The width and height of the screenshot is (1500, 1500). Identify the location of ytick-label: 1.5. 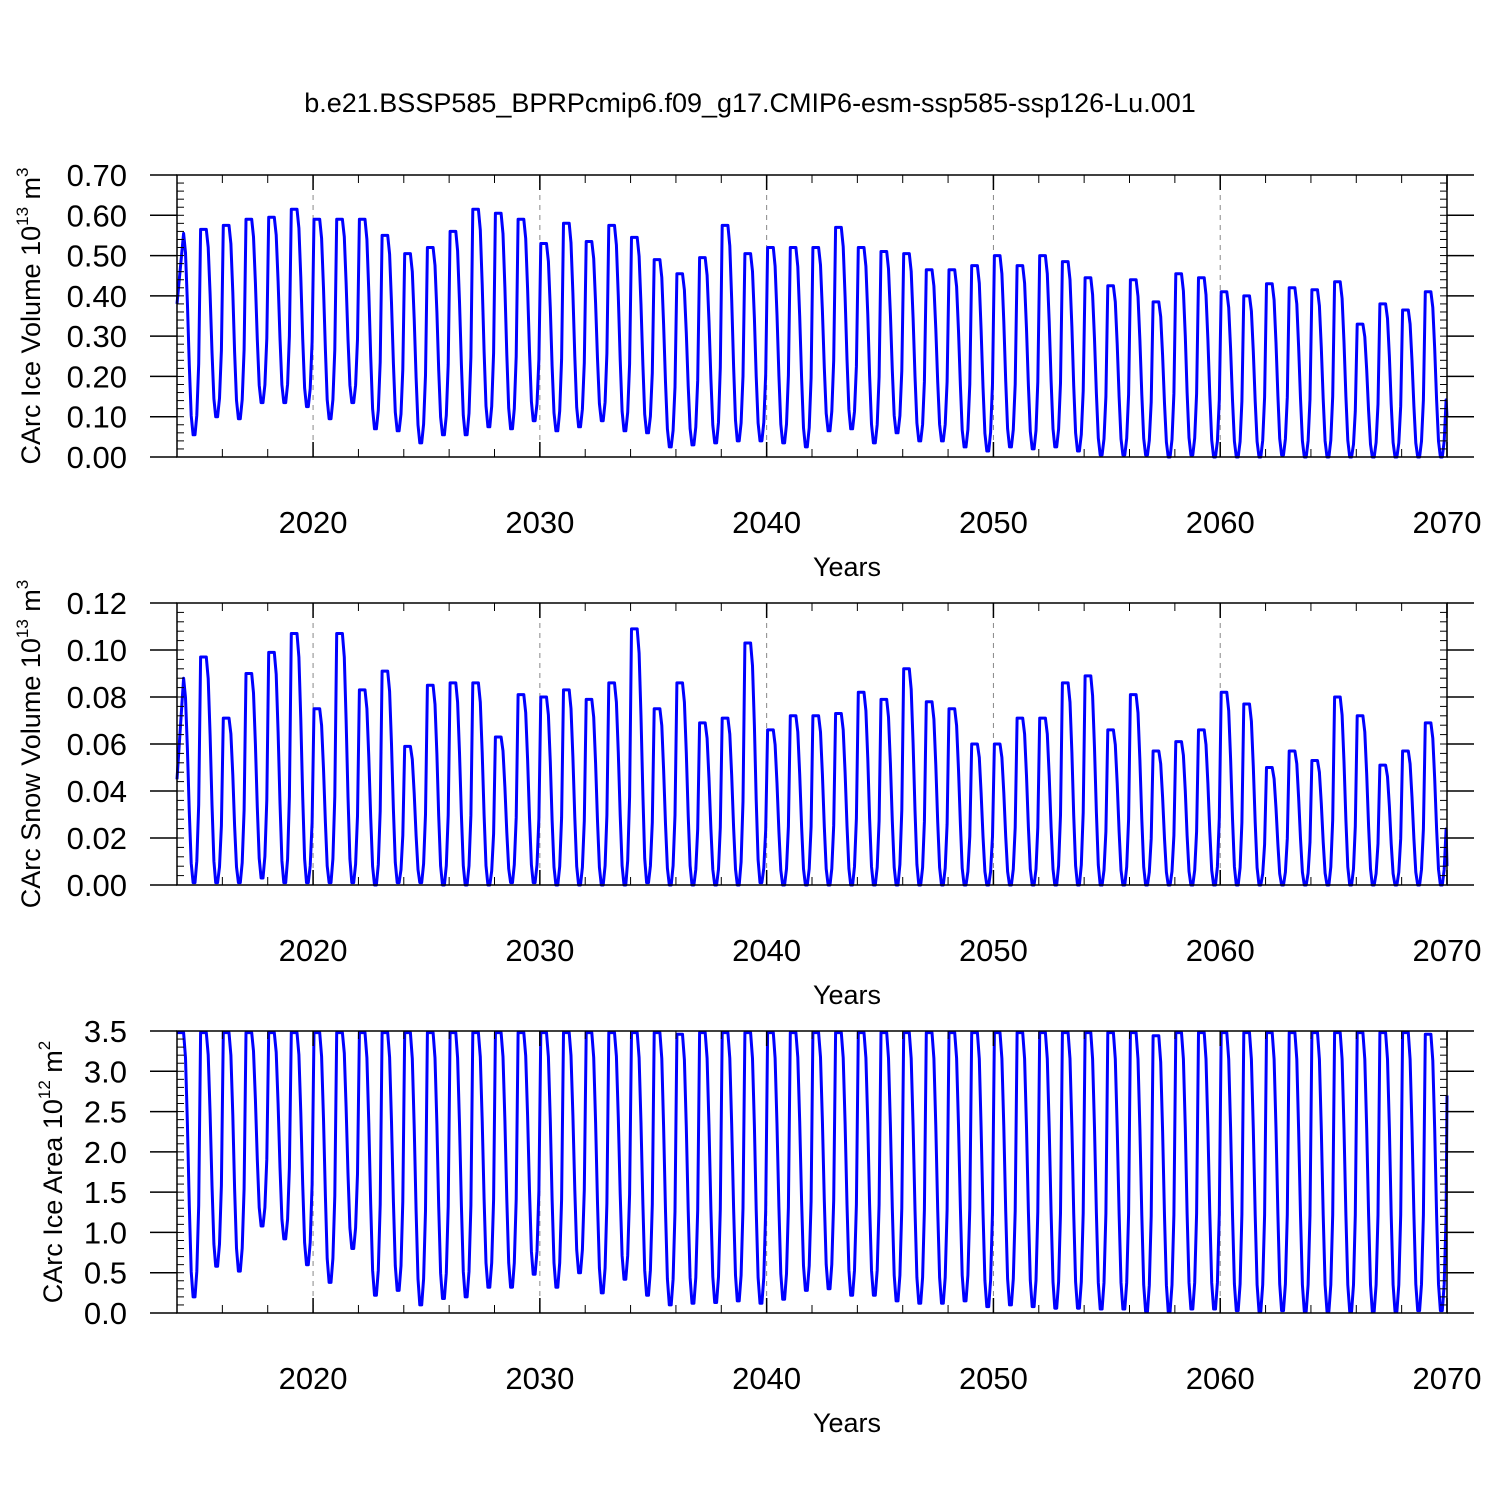
(105, 1192).